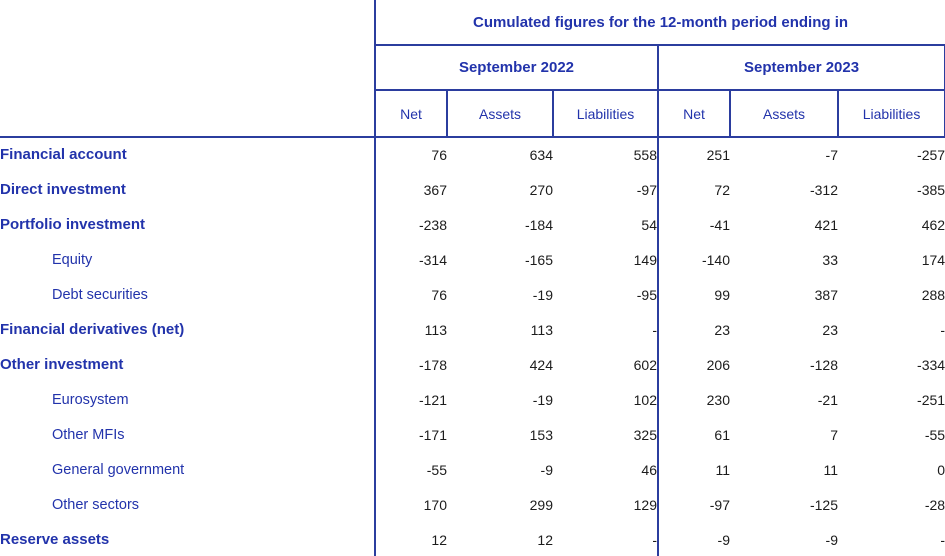  What do you see at coordinates (538, 224) in the screenshot?
I see `value-assets-2022: -184` at bounding box center [538, 224].